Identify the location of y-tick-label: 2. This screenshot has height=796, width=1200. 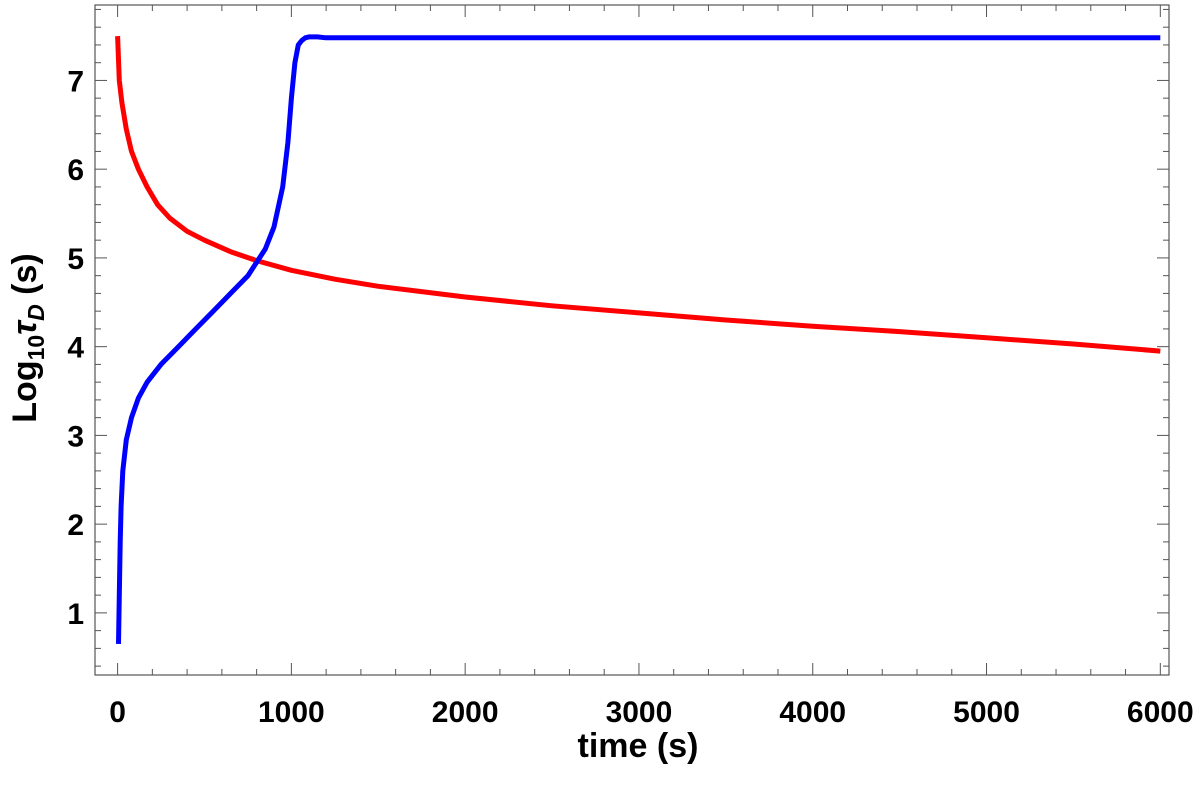
(75, 525).